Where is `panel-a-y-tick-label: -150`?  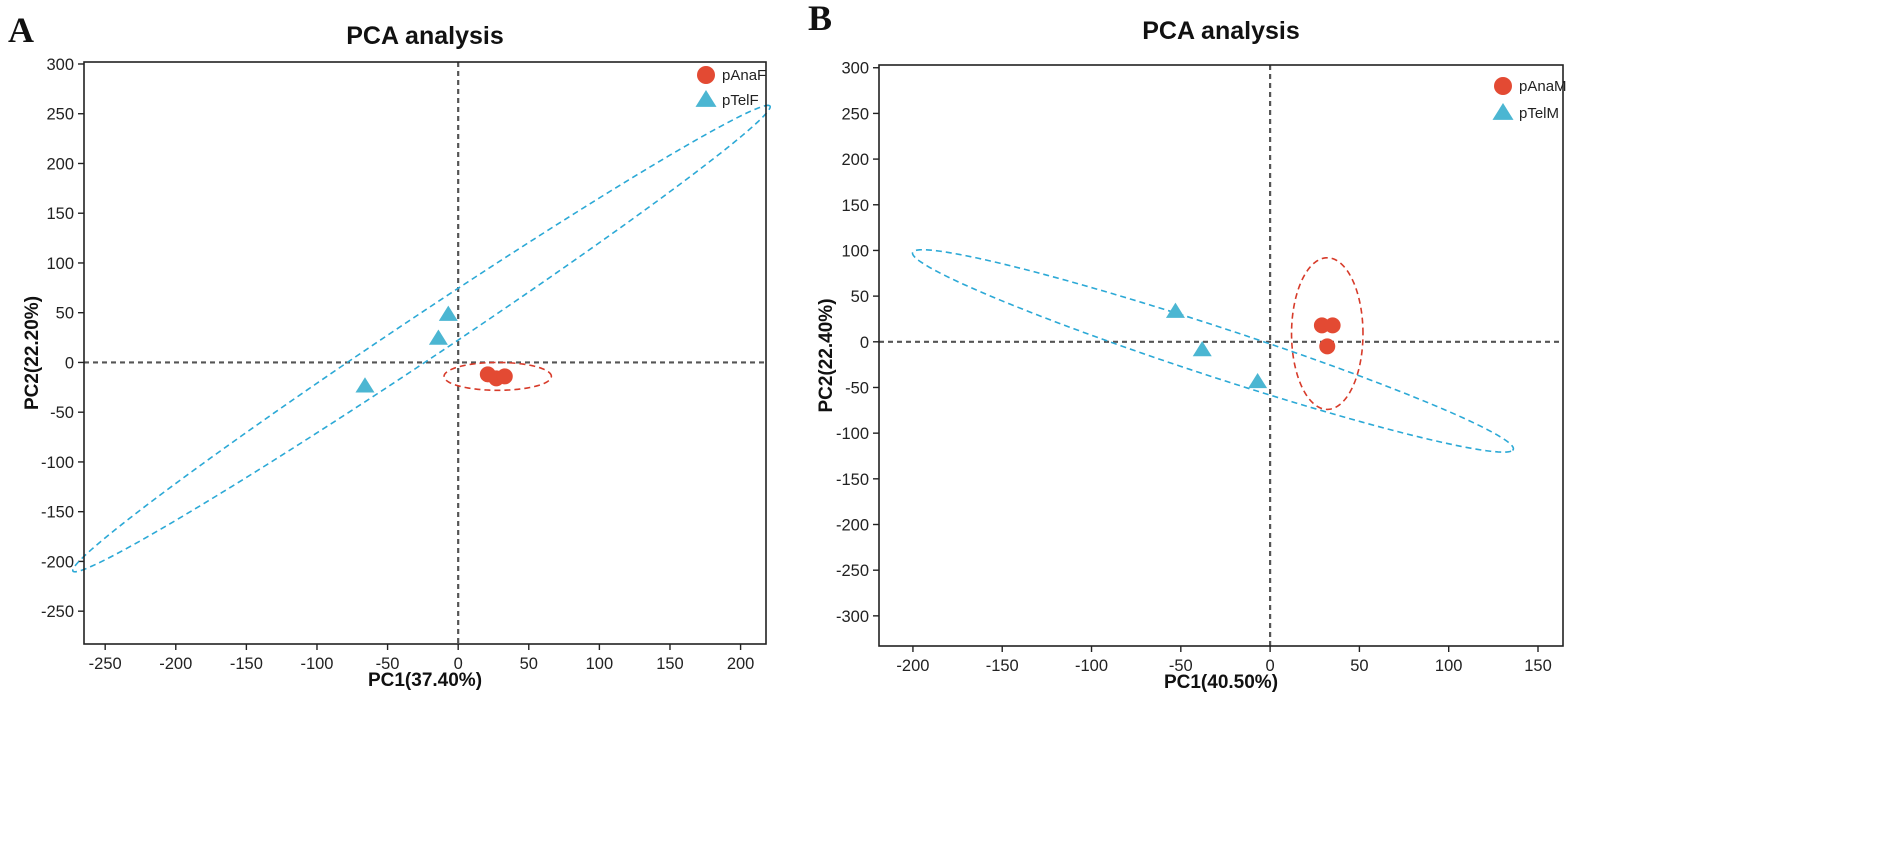 panel-a-y-tick-label: -150 is located at coordinates (57, 513).